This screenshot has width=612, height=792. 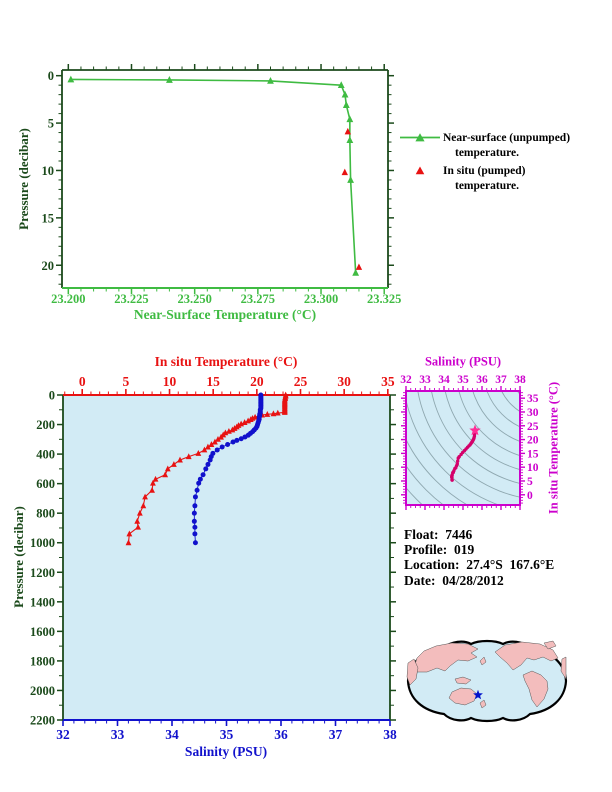 What do you see at coordinates (68, 299) in the screenshot?
I see `svg-text: 23.200` at bounding box center [68, 299].